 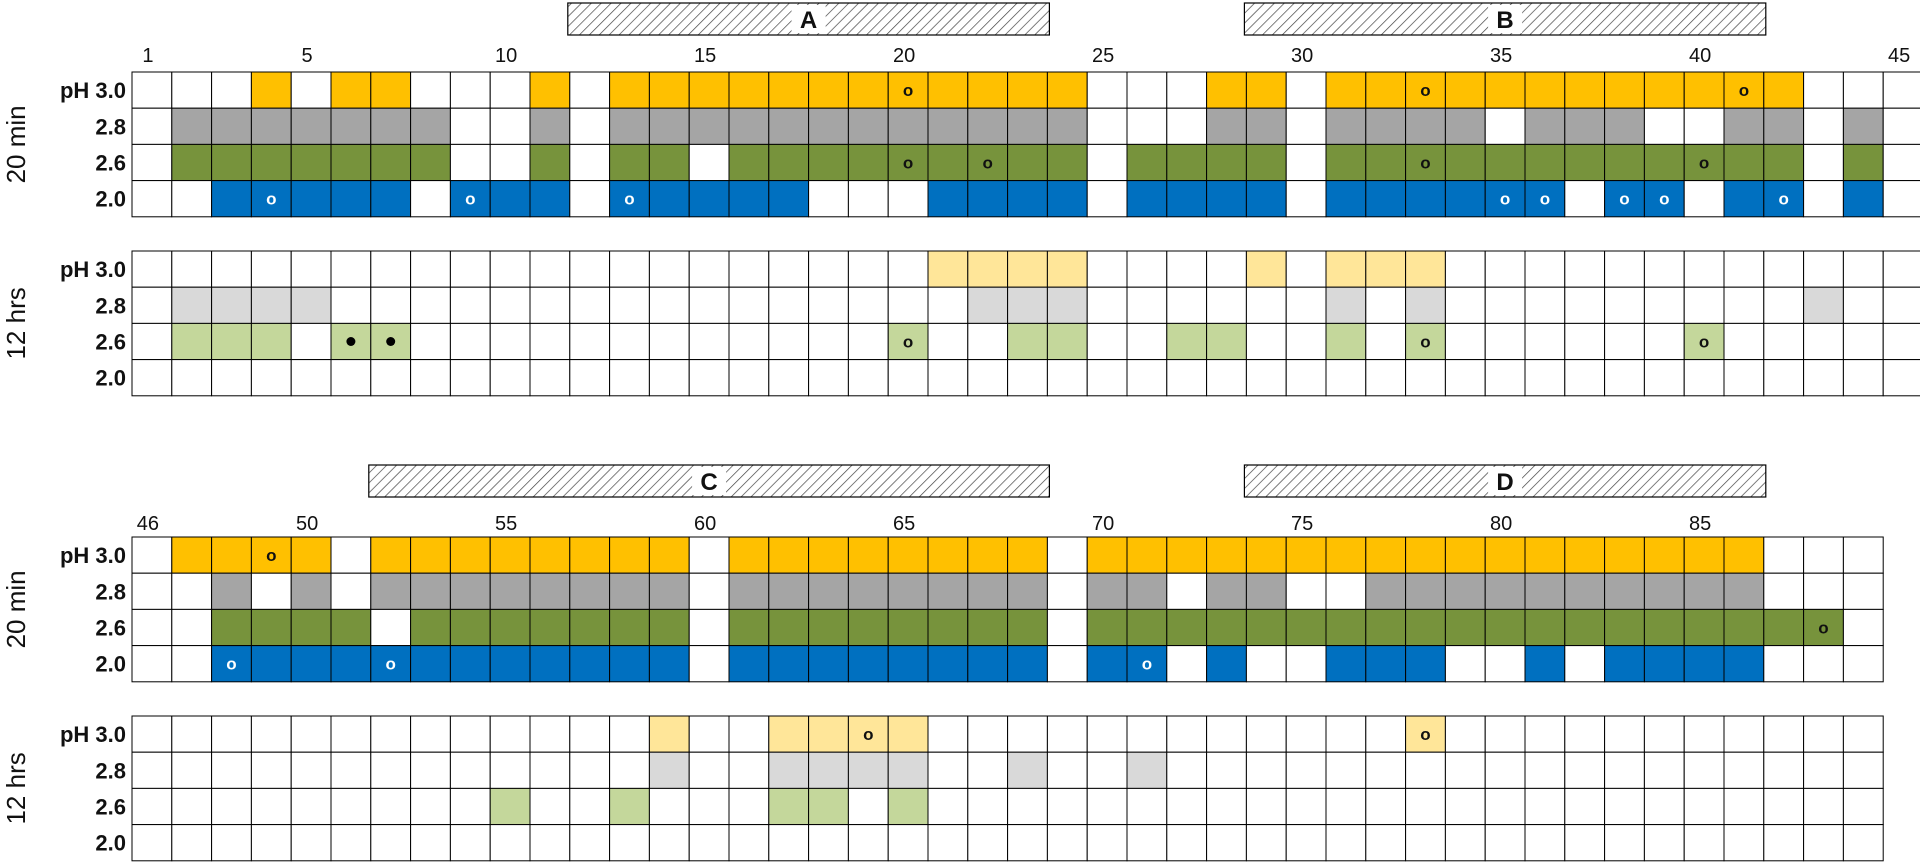 I want to click on position-number: 40, so click(x=1700, y=56).